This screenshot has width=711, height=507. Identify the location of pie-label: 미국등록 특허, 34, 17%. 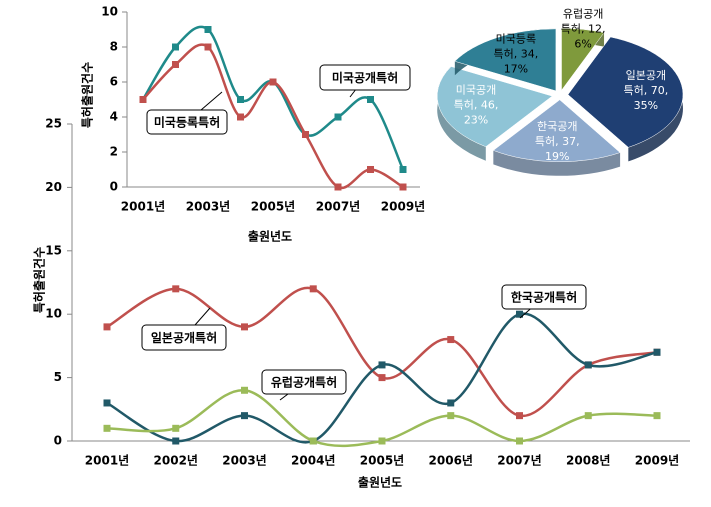
(516, 54).